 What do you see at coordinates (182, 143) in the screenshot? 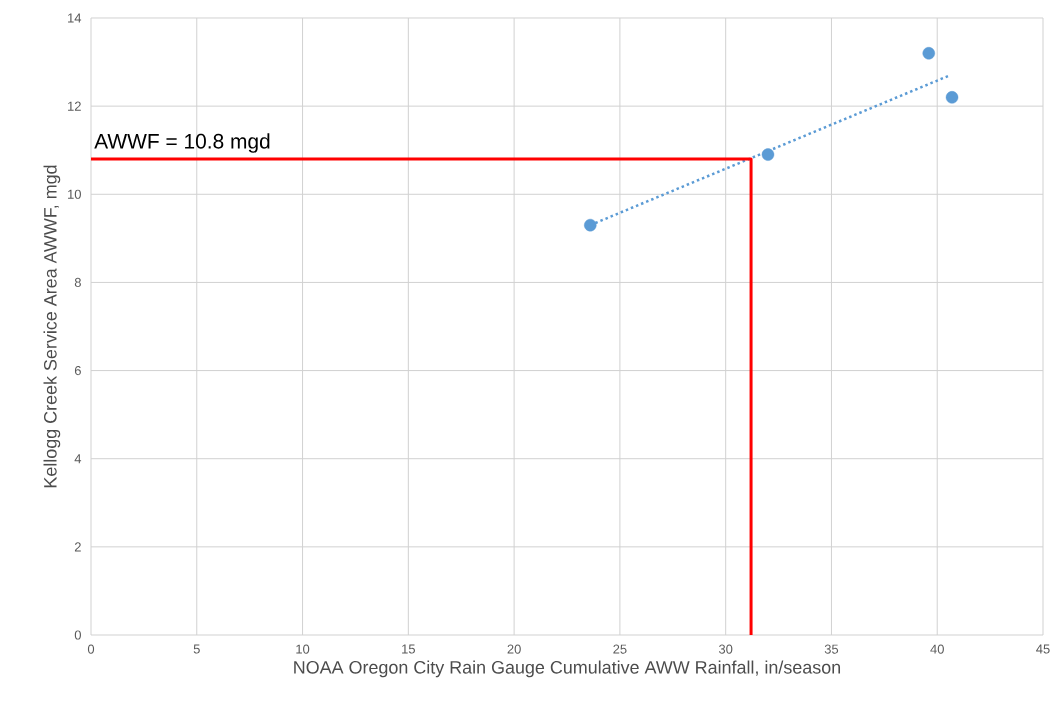
I see `annotation: AWWF = 10.8 mgd` at bounding box center [182, 143].